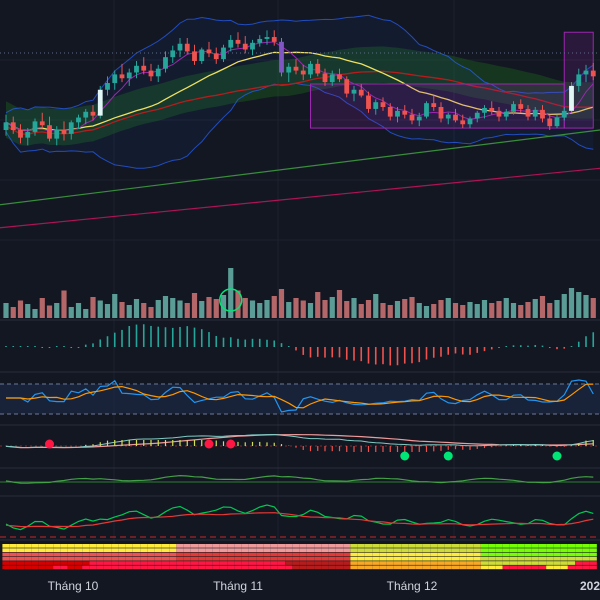  What do you see at coordinates (300, 167) in the screenshot?
I see `ma-longer-line` at bounding box center [300, 167].